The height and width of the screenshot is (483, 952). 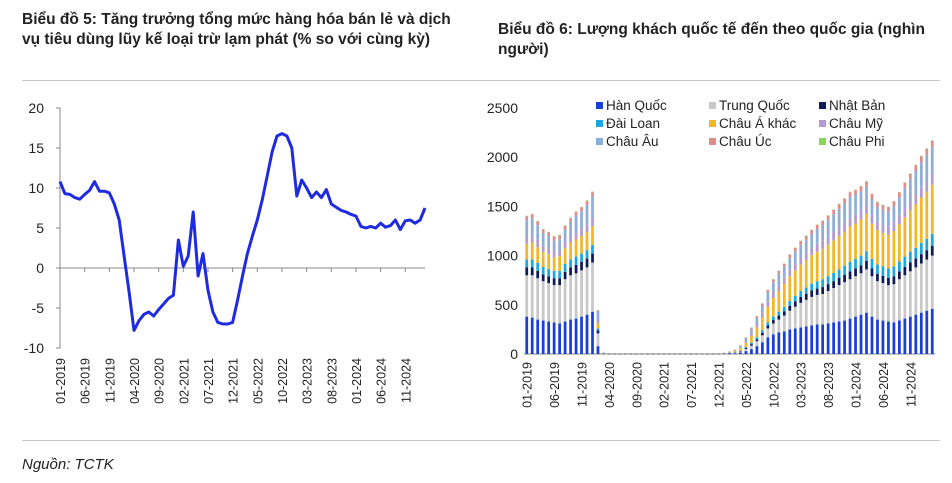 I want to click on chart6-legend-label: Châu Úc, so click(x=745, y=141).